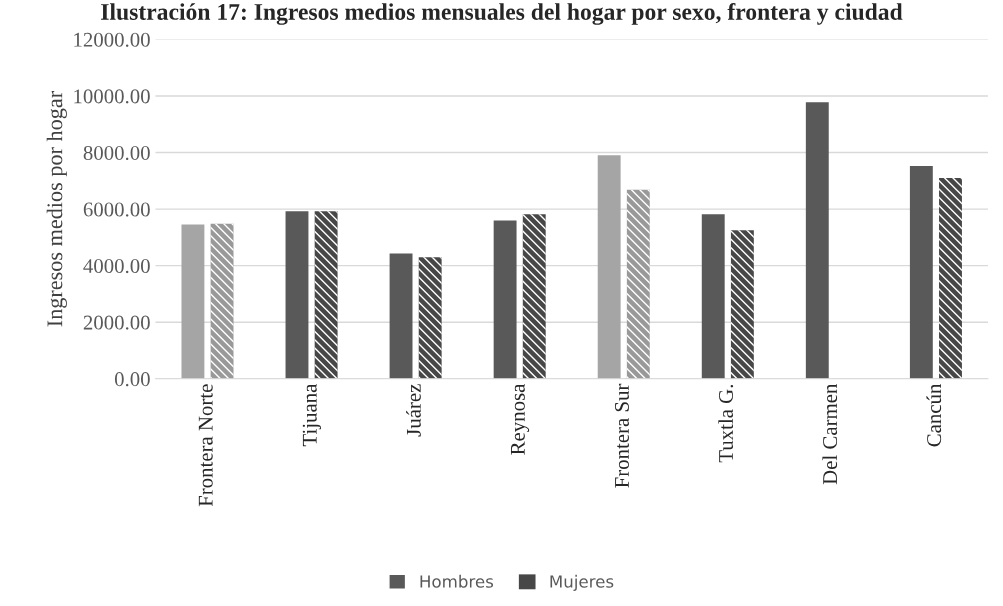  Describe the element at coordinates (112, 96) in the screenshot. I see `y-tick-label: 10000.00` at that location.